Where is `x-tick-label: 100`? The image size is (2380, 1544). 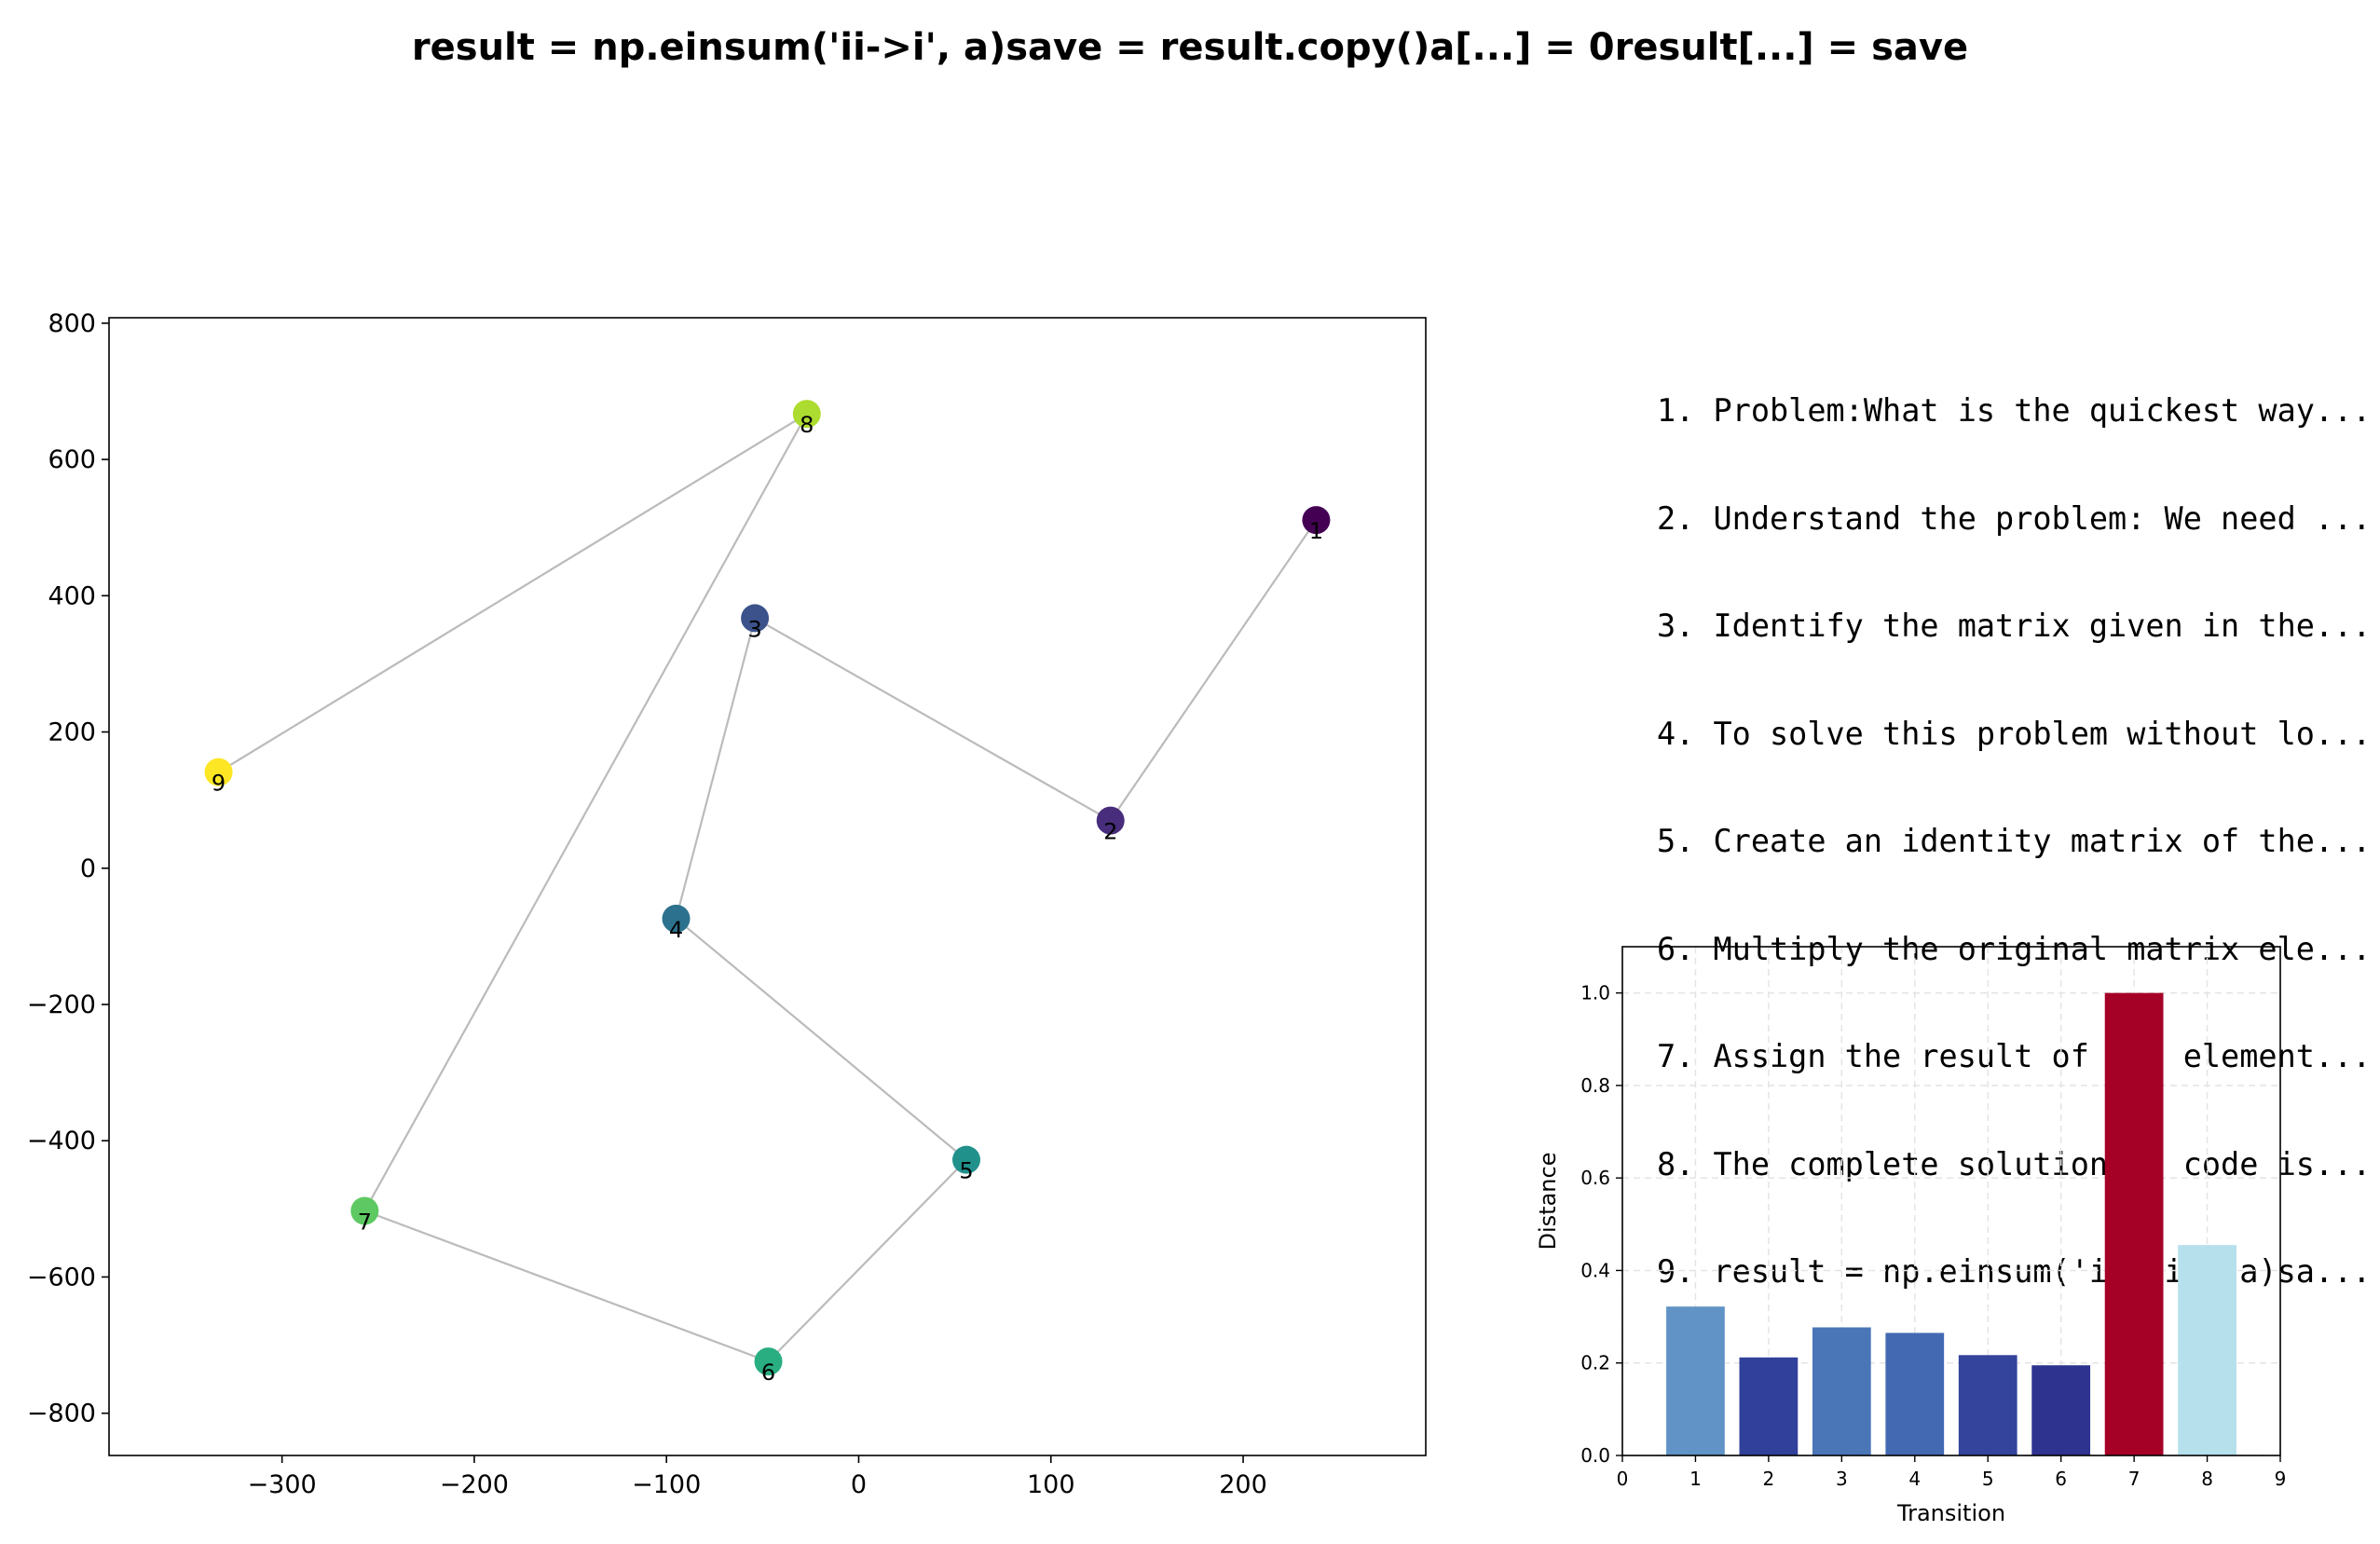
x-tick-label: 100 is located at coordinates (1051, 1484).